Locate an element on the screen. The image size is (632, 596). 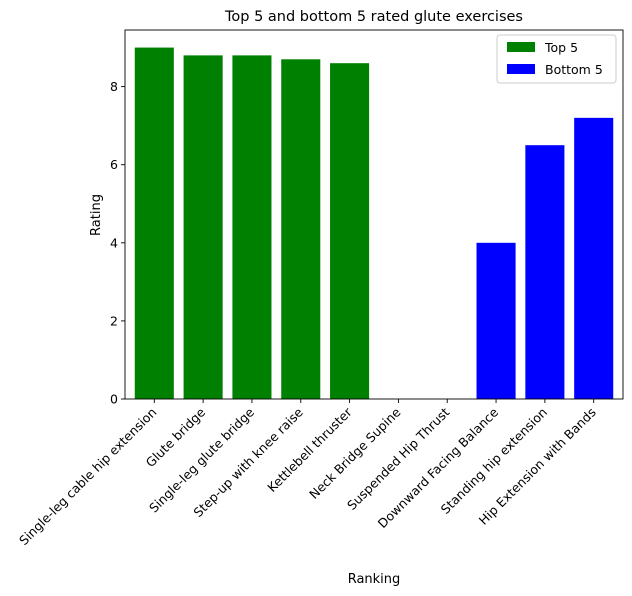
legend-swatch-top5 is located at coordinates (521, 47).